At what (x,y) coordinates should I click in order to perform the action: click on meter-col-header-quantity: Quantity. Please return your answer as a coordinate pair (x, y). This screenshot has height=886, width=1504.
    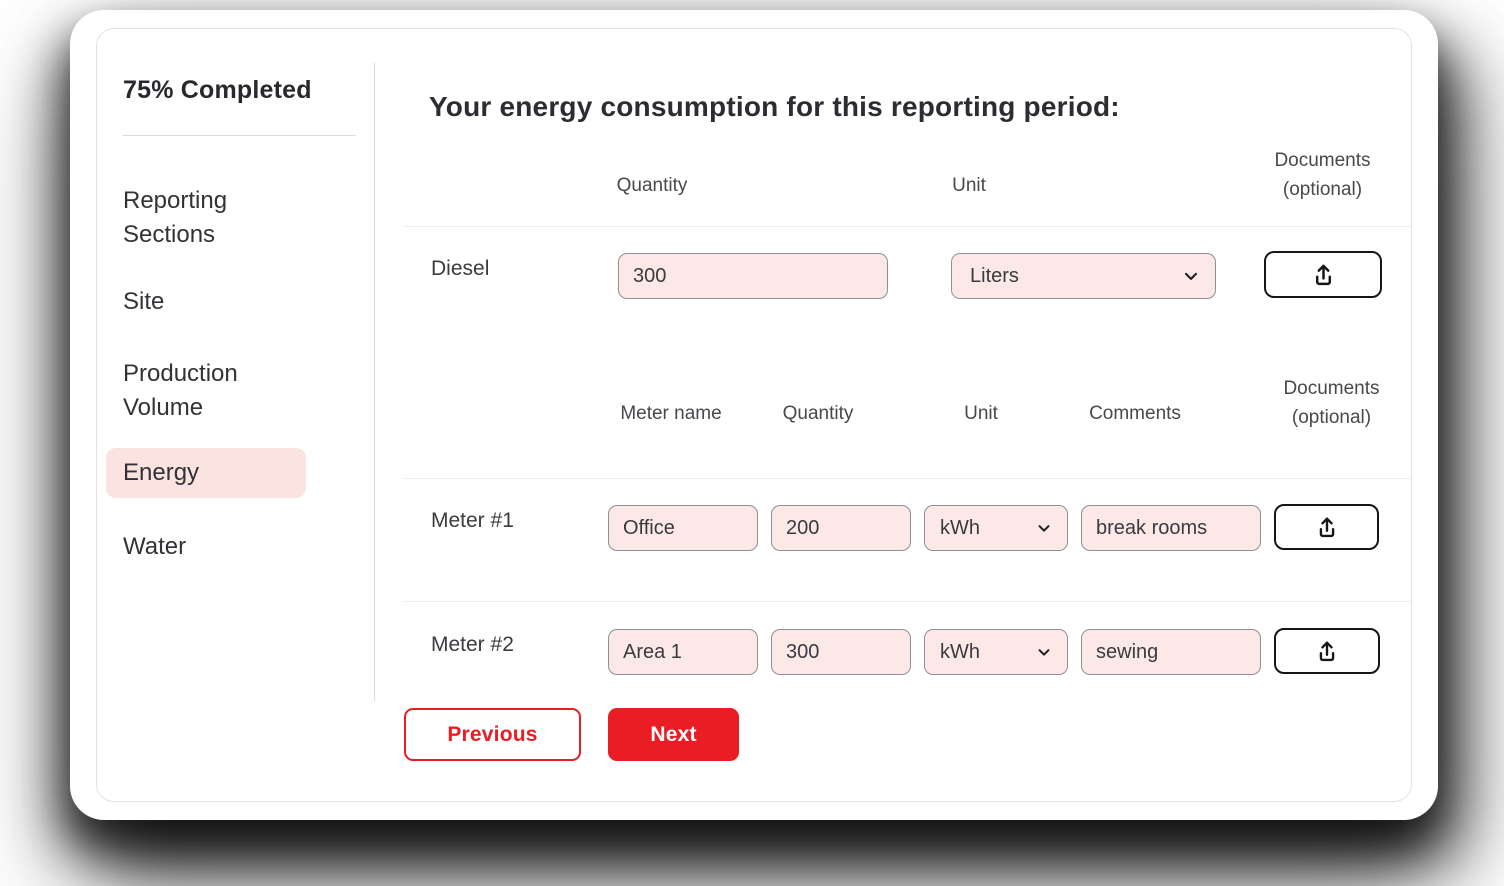
    Looking at the image, I should click on (818, 413).